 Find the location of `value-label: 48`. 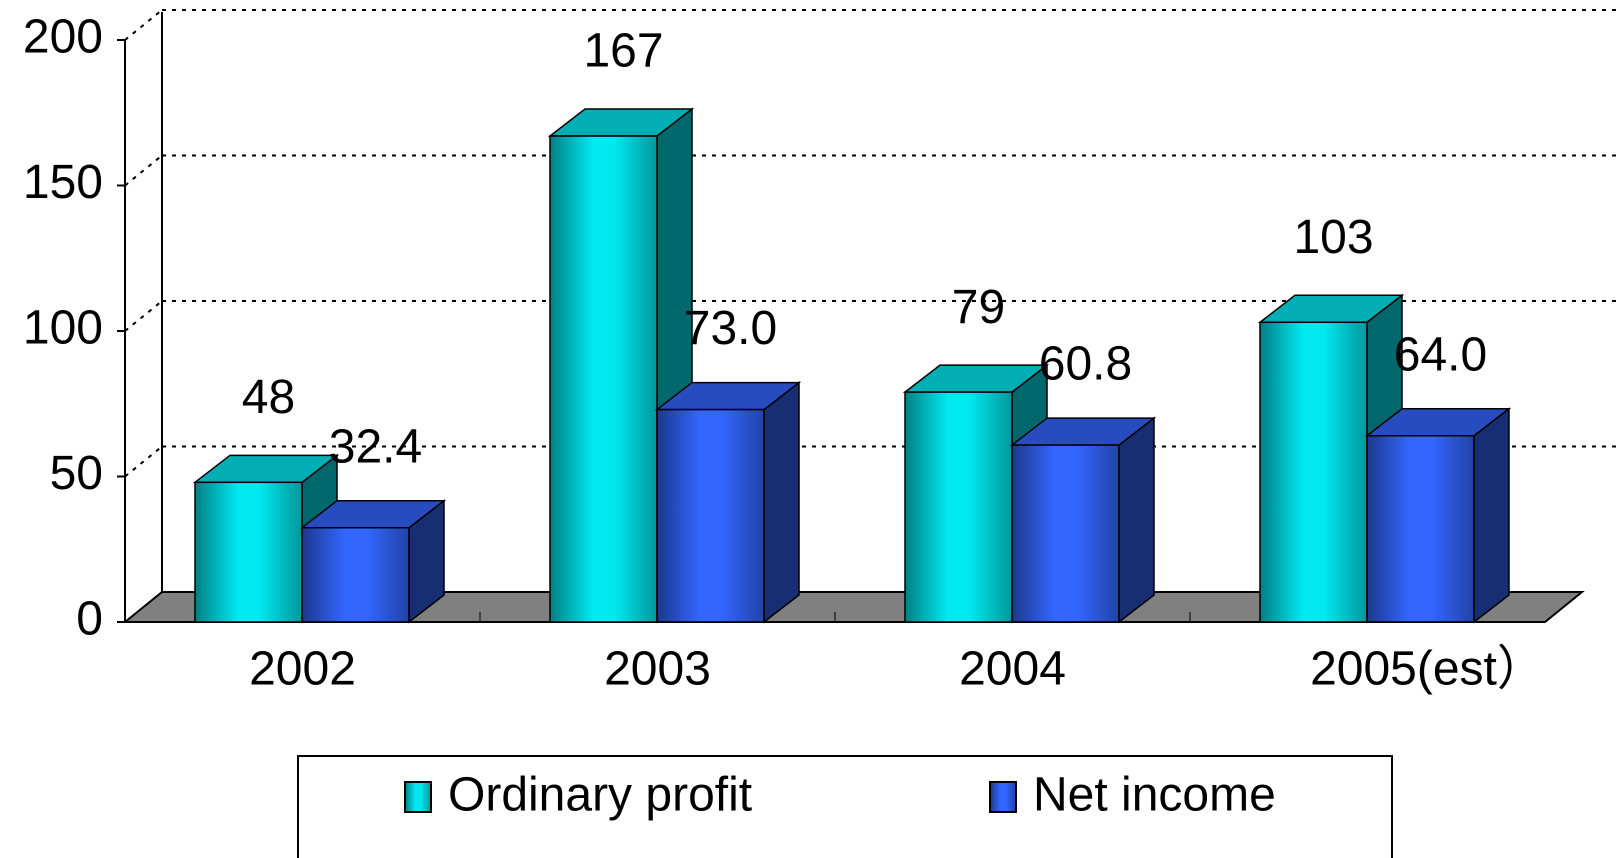

value-label: 48 is located at coordinates (268, 397).